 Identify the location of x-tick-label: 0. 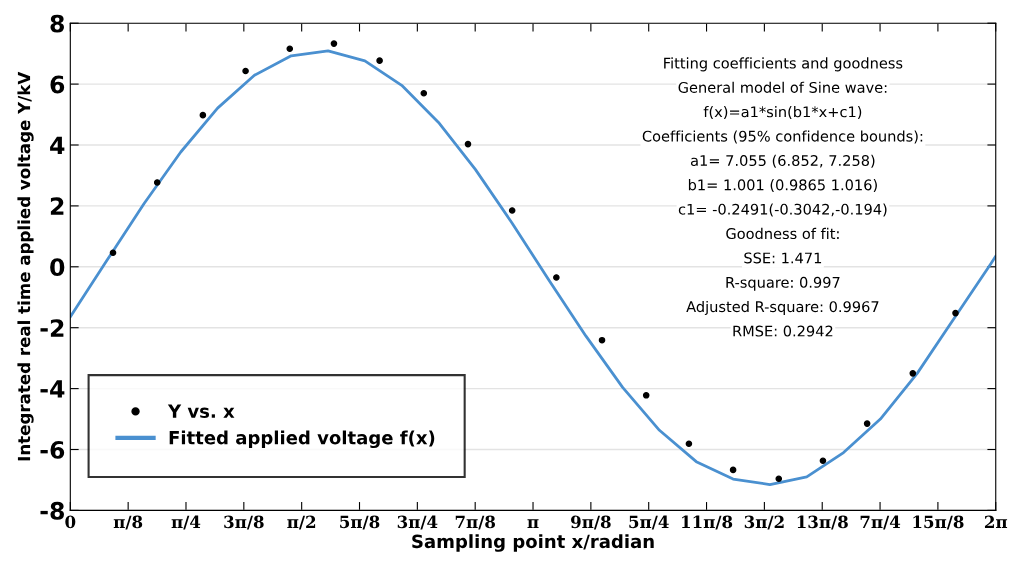
(70, 522).